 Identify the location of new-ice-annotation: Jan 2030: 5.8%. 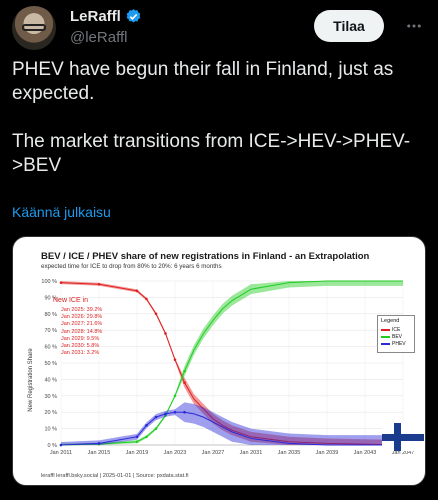
(80, 346).